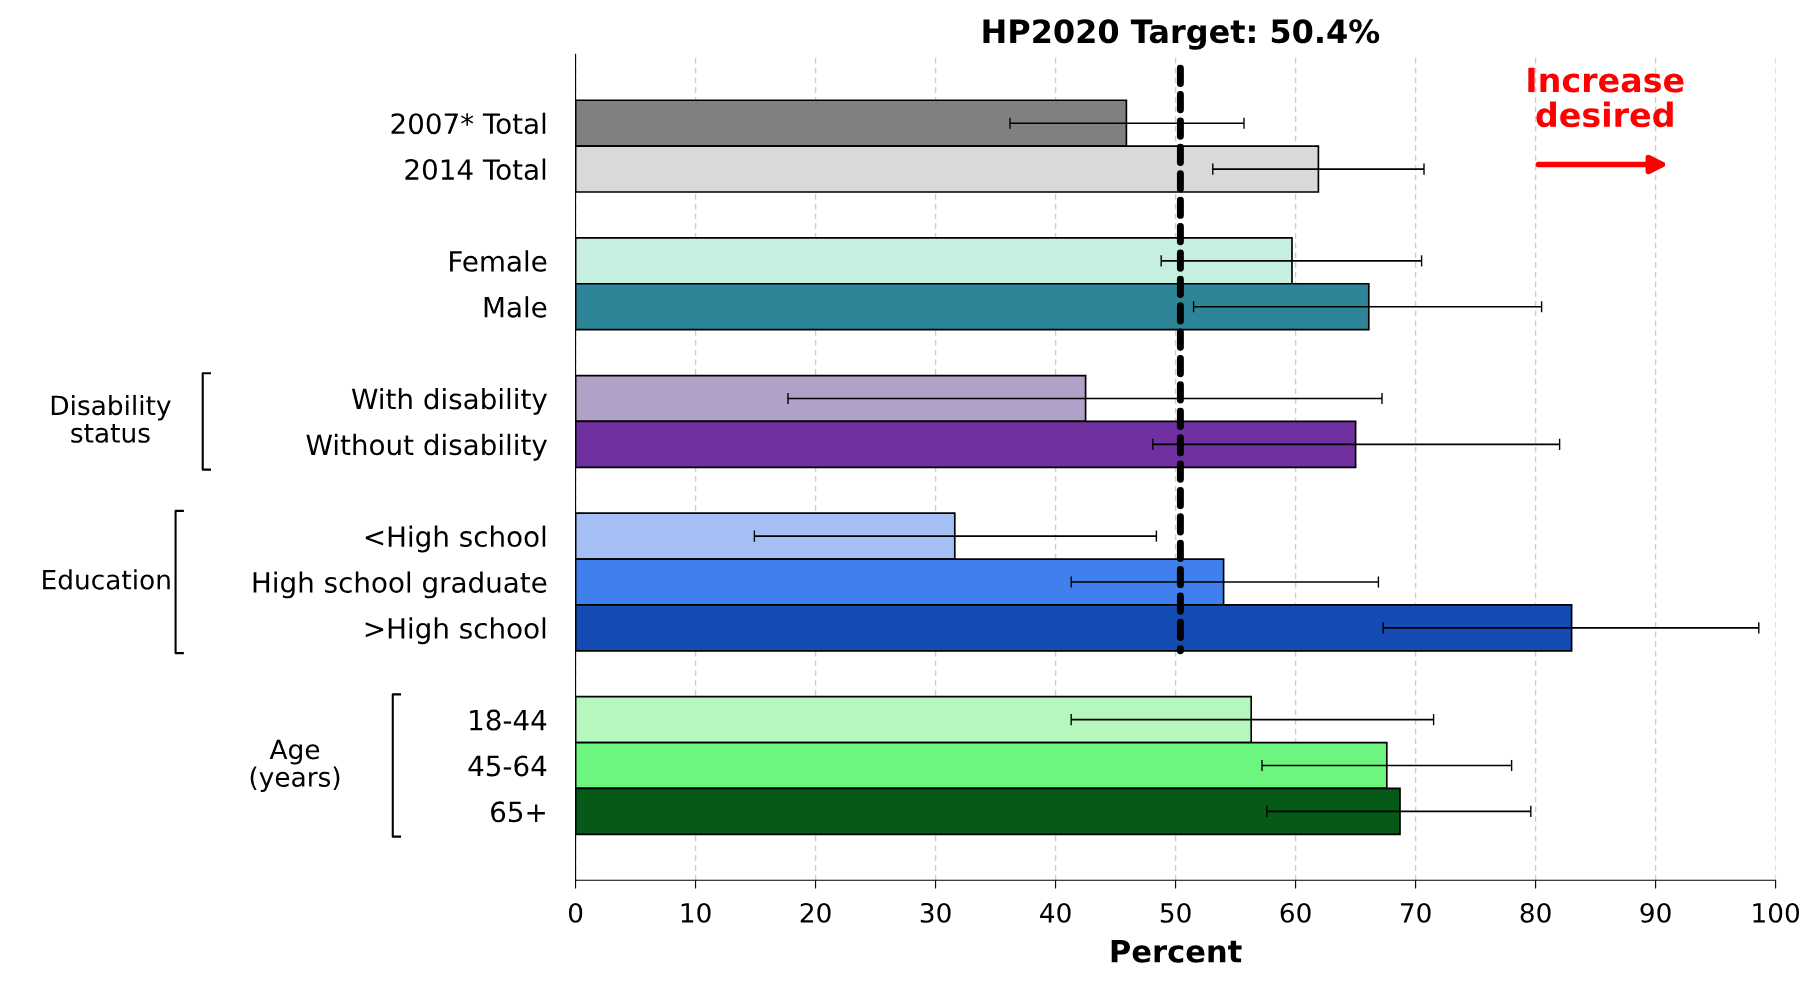 The height and width of the screenshot is (989, 1810). Describe the element at coordinates (106, 579) in the screenshot. I see `text: Education` at that location.